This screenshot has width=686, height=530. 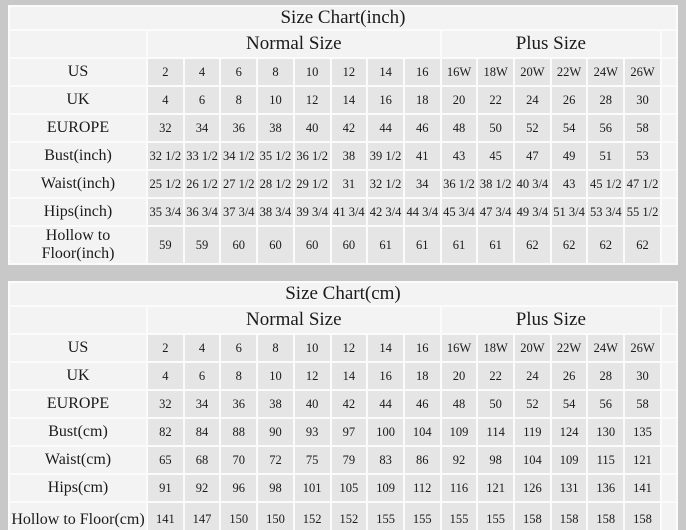 What do you see at coordinates (496, 156) in the screenshot?
I see `size-value-cell: 45` at bounding box center [496, 156].